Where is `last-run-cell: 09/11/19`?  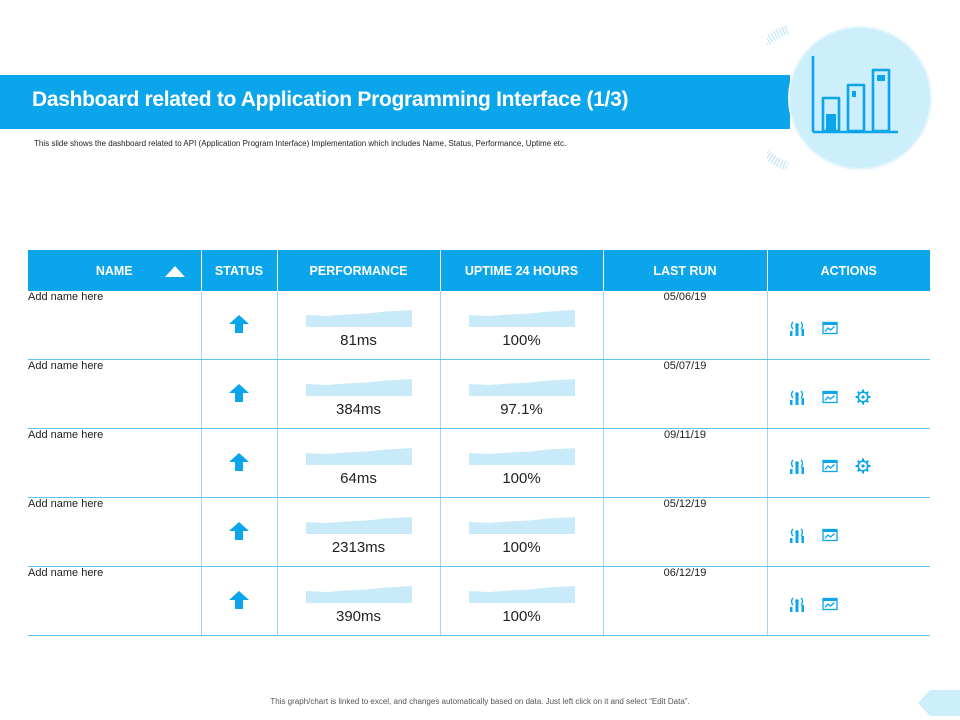 last-run-cell: 09/11/19 is located at coordinates (685, 463).